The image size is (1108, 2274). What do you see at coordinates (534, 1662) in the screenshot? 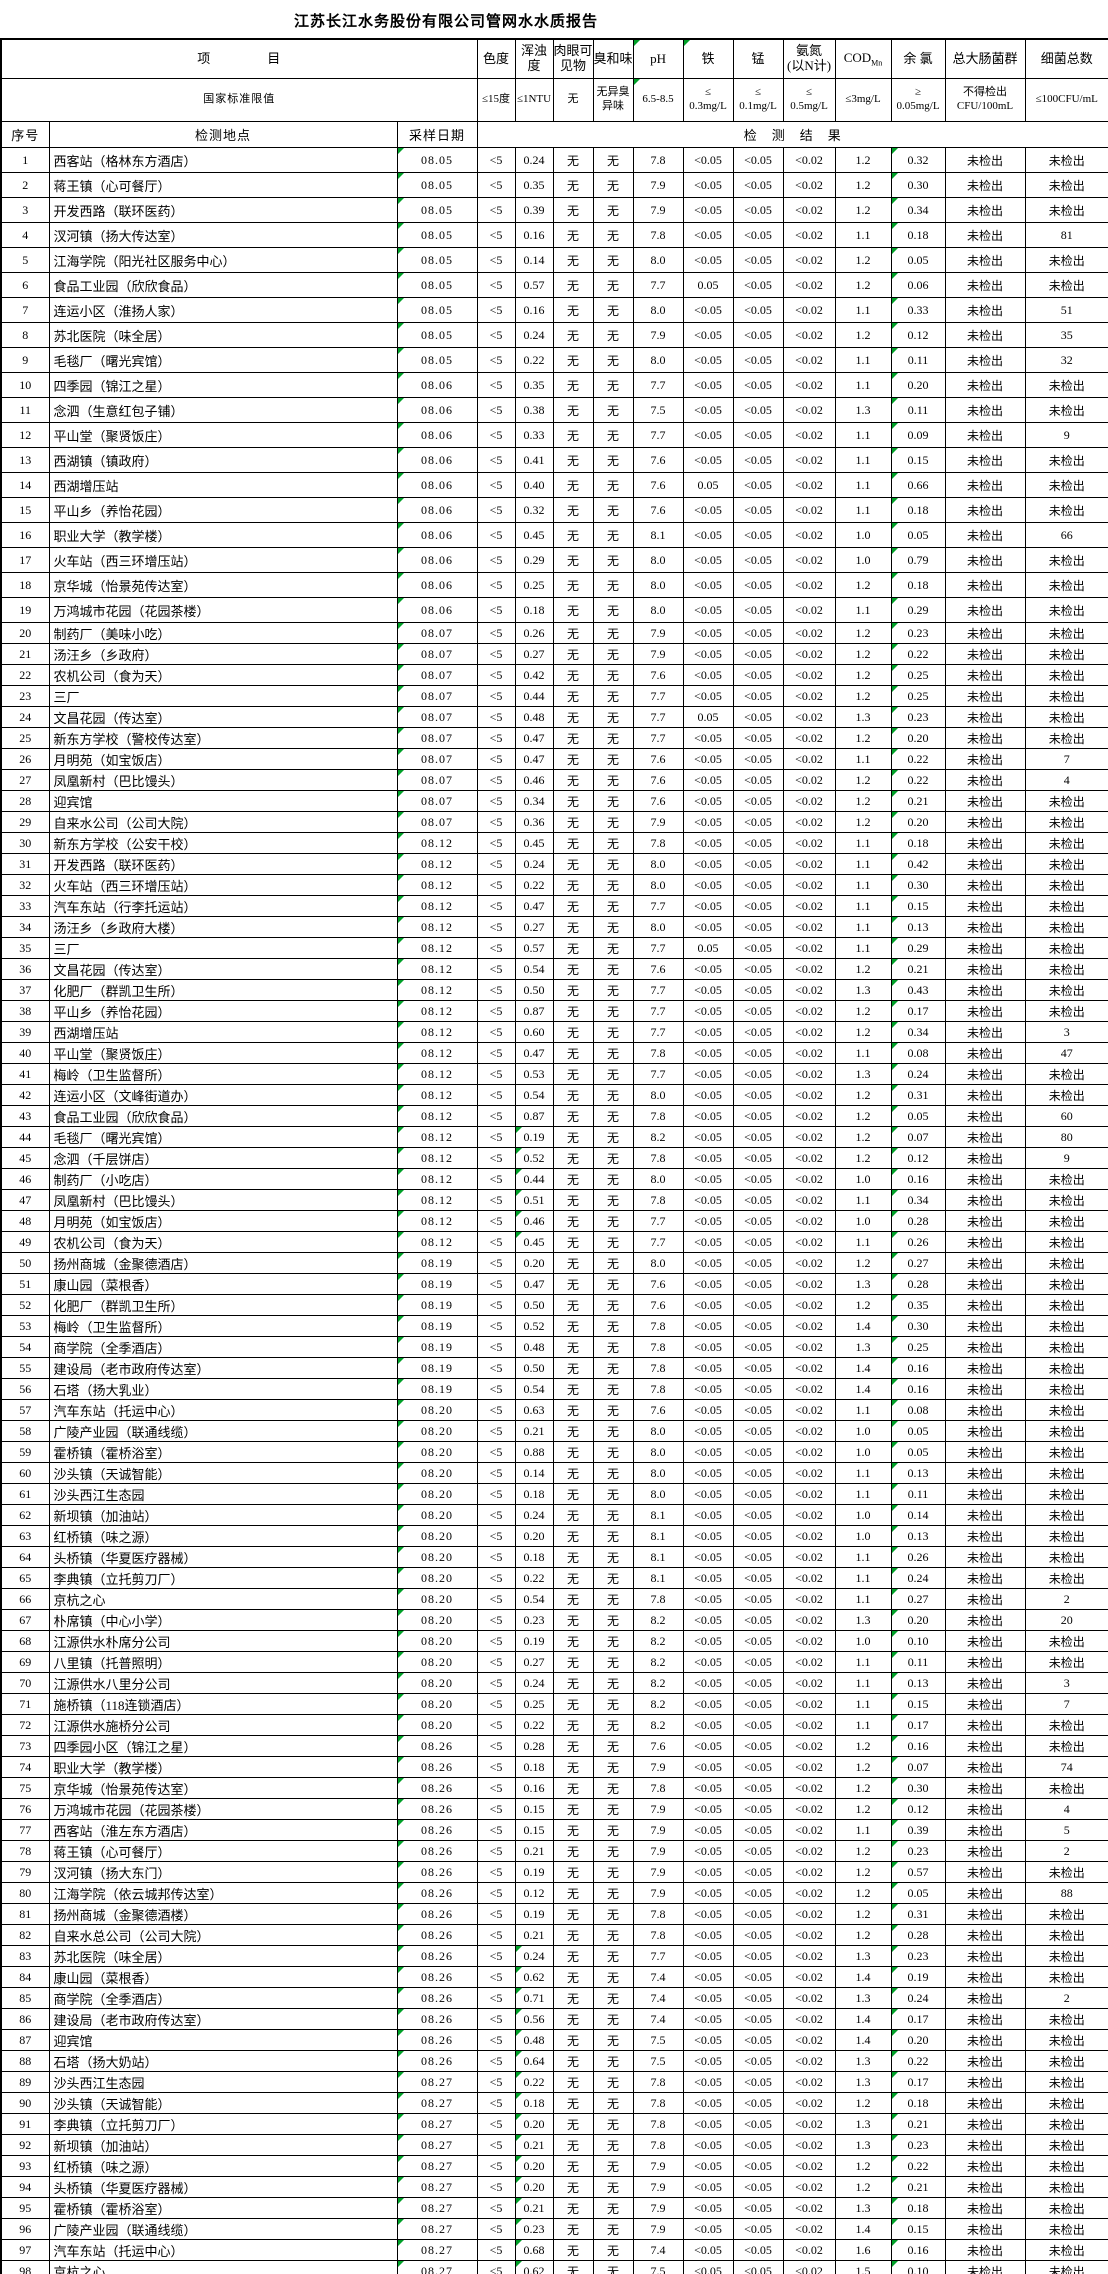
I see `cell-turbidity: 0.27` at bounding box center [534, 1662].